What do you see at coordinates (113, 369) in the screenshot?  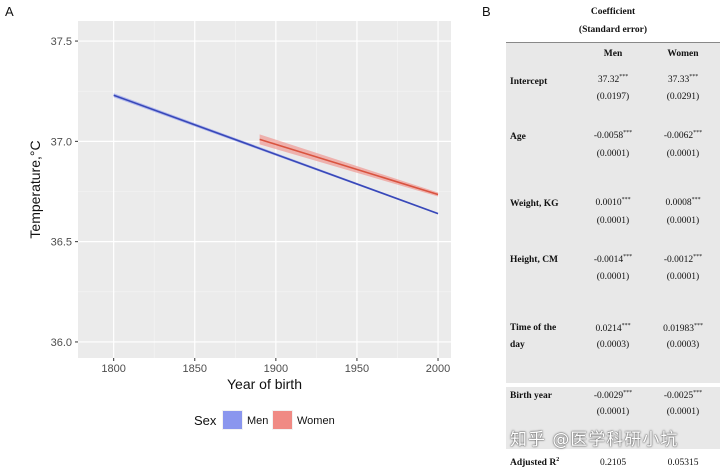 I see `x-tick-label: 1800` at bounding box center [113, 369].